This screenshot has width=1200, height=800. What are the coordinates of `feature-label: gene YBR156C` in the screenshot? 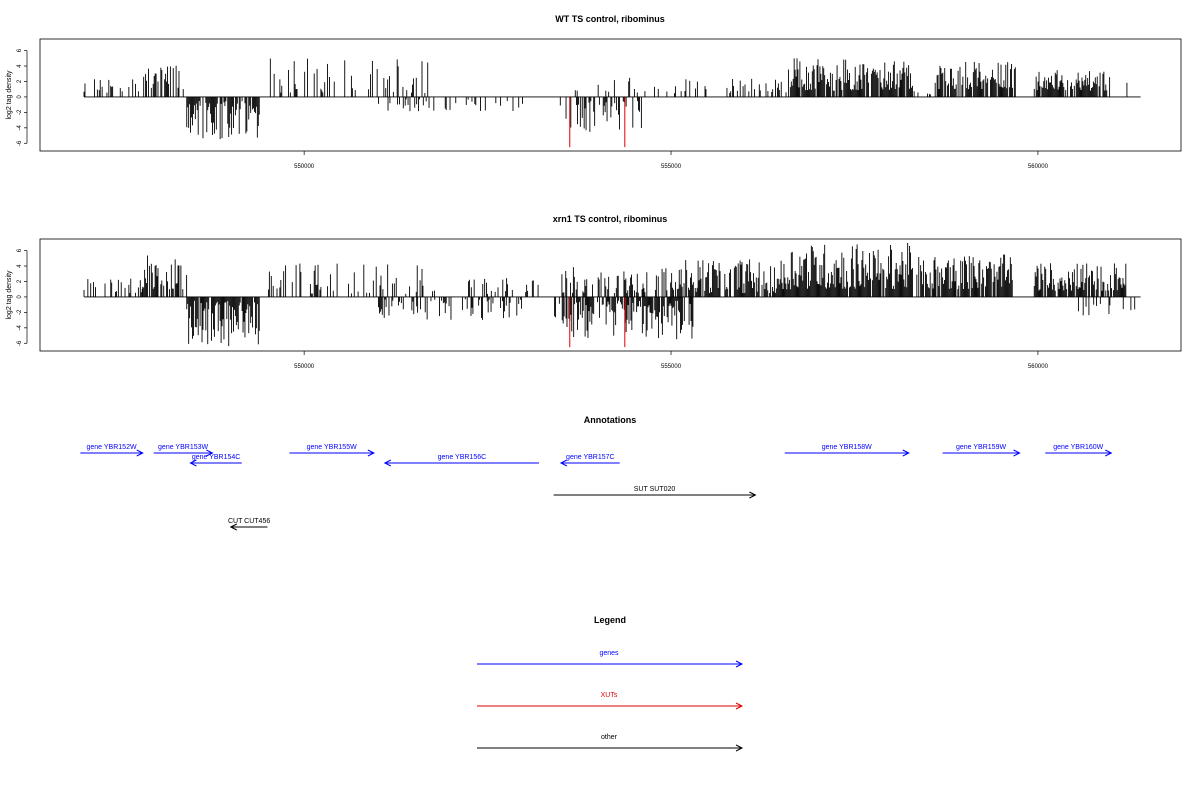 It's located at (462, 457).